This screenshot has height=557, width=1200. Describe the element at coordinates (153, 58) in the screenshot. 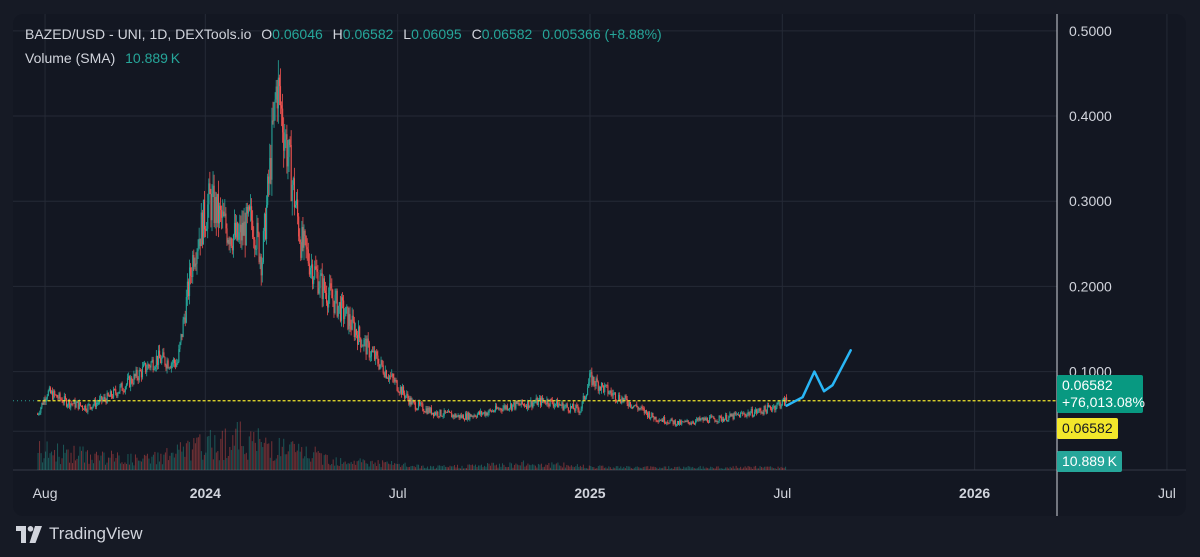

I see `volume-value: 10.889 K` at that location.